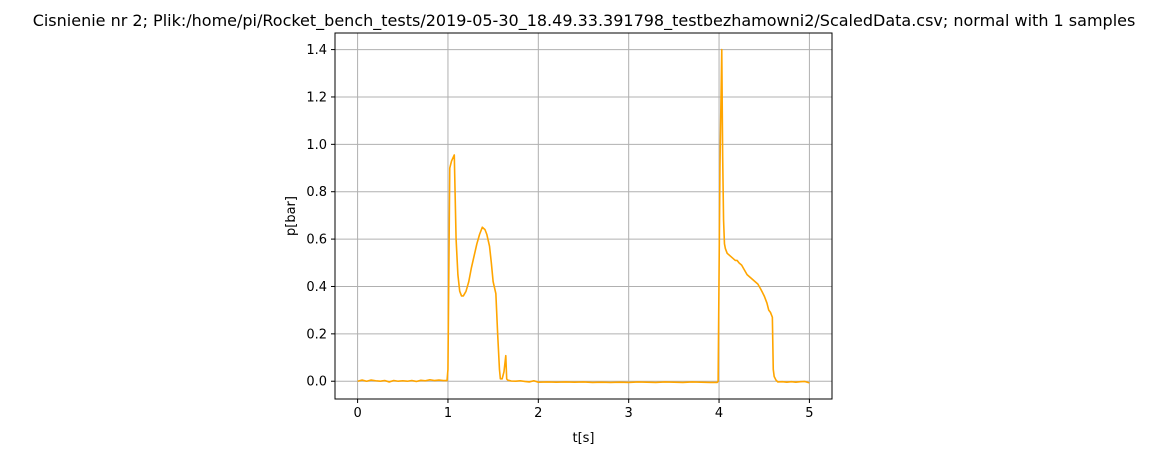 This screenshot has width=1167, height=455. Describe the element at coordinates (316, 192) in the screenshot. I see `y-tick-label: 0.8` at that location.